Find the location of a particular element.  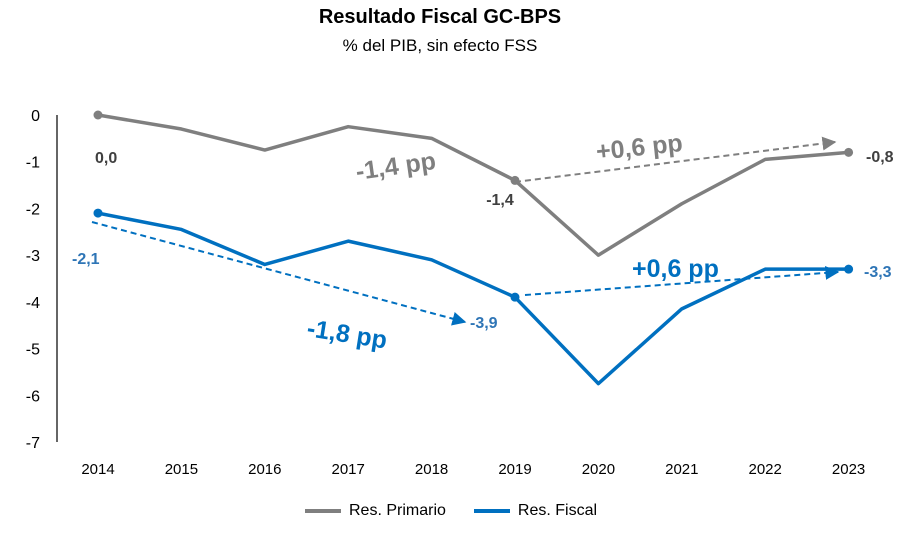

data-label-primario-2014: 0,0 is located at coordinates (106, 158).